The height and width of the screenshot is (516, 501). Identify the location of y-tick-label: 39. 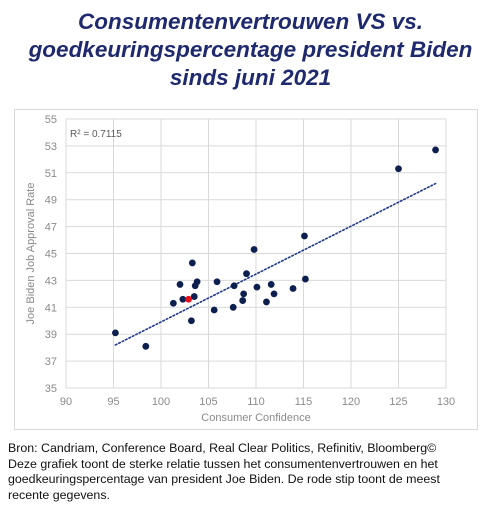
(51, 335).